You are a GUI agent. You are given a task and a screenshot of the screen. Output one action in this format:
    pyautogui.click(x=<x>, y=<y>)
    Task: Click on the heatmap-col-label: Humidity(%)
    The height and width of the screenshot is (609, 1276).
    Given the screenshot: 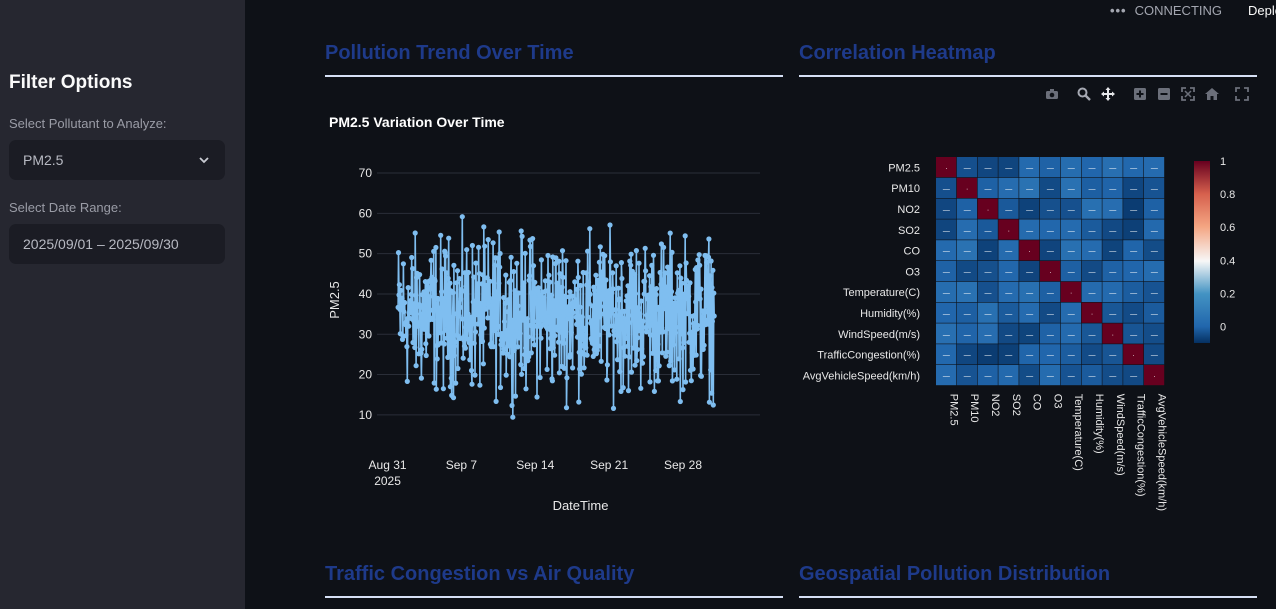 What is the action you would take?
    pyautogui.click(x=1099, y=424)
    